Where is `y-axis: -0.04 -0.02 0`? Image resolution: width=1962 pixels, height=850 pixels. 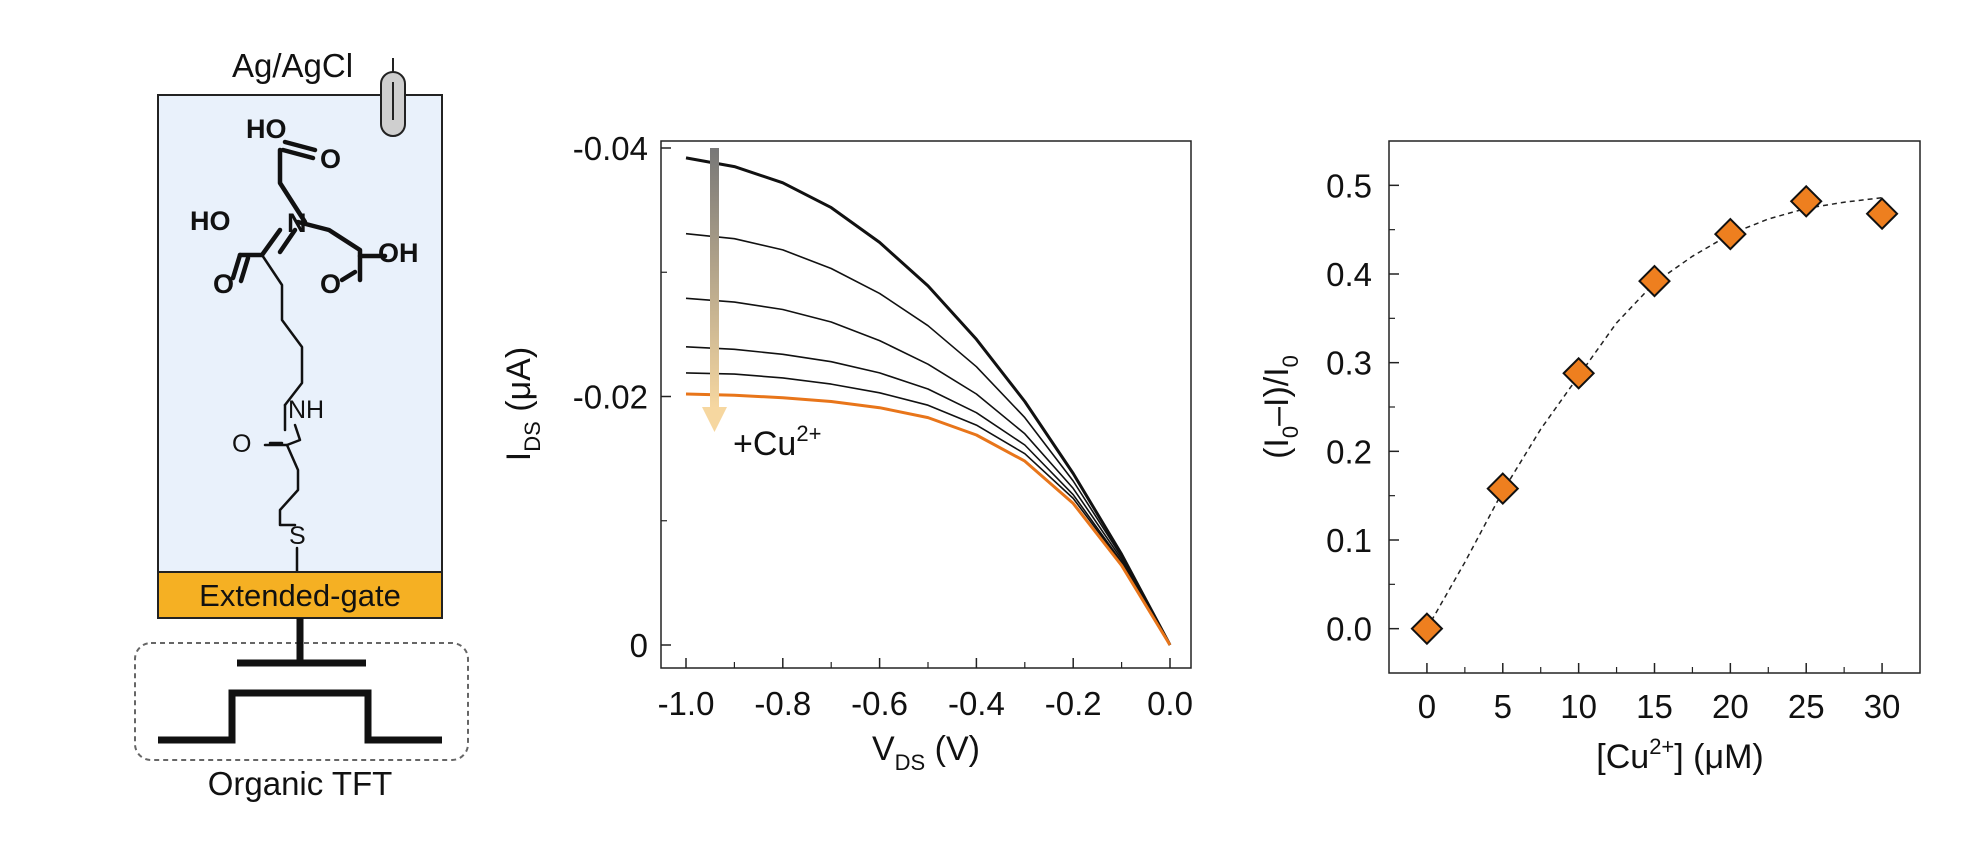
y-axis: -0.04 -0.02 0 is located at coordinates (622, 397).